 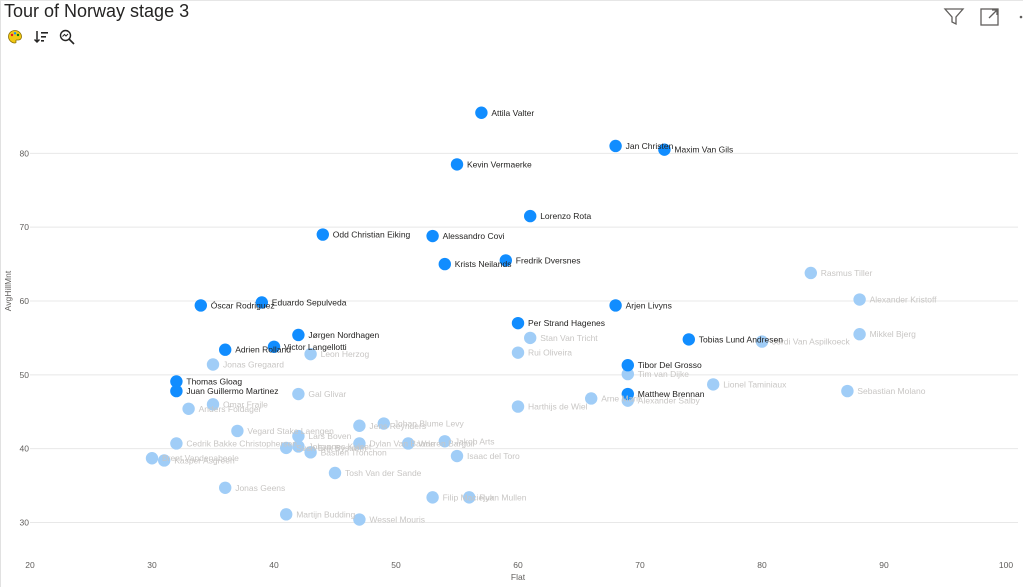 What do you see at coordinates (512, 113) in the screenshot?
I see `data-label: Attila Valter` at bounding box center [512, 113].